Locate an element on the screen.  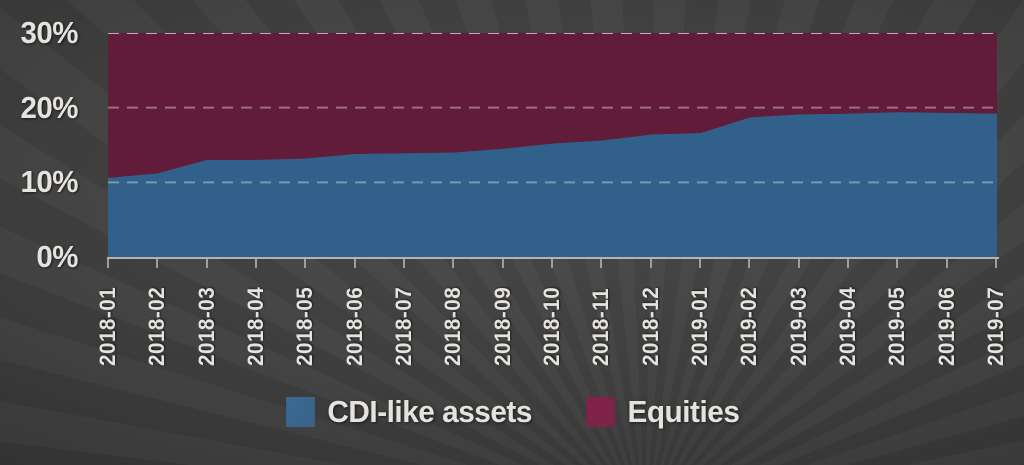
x-tick-label: 2018-03 is located at coordinates (206, 326).